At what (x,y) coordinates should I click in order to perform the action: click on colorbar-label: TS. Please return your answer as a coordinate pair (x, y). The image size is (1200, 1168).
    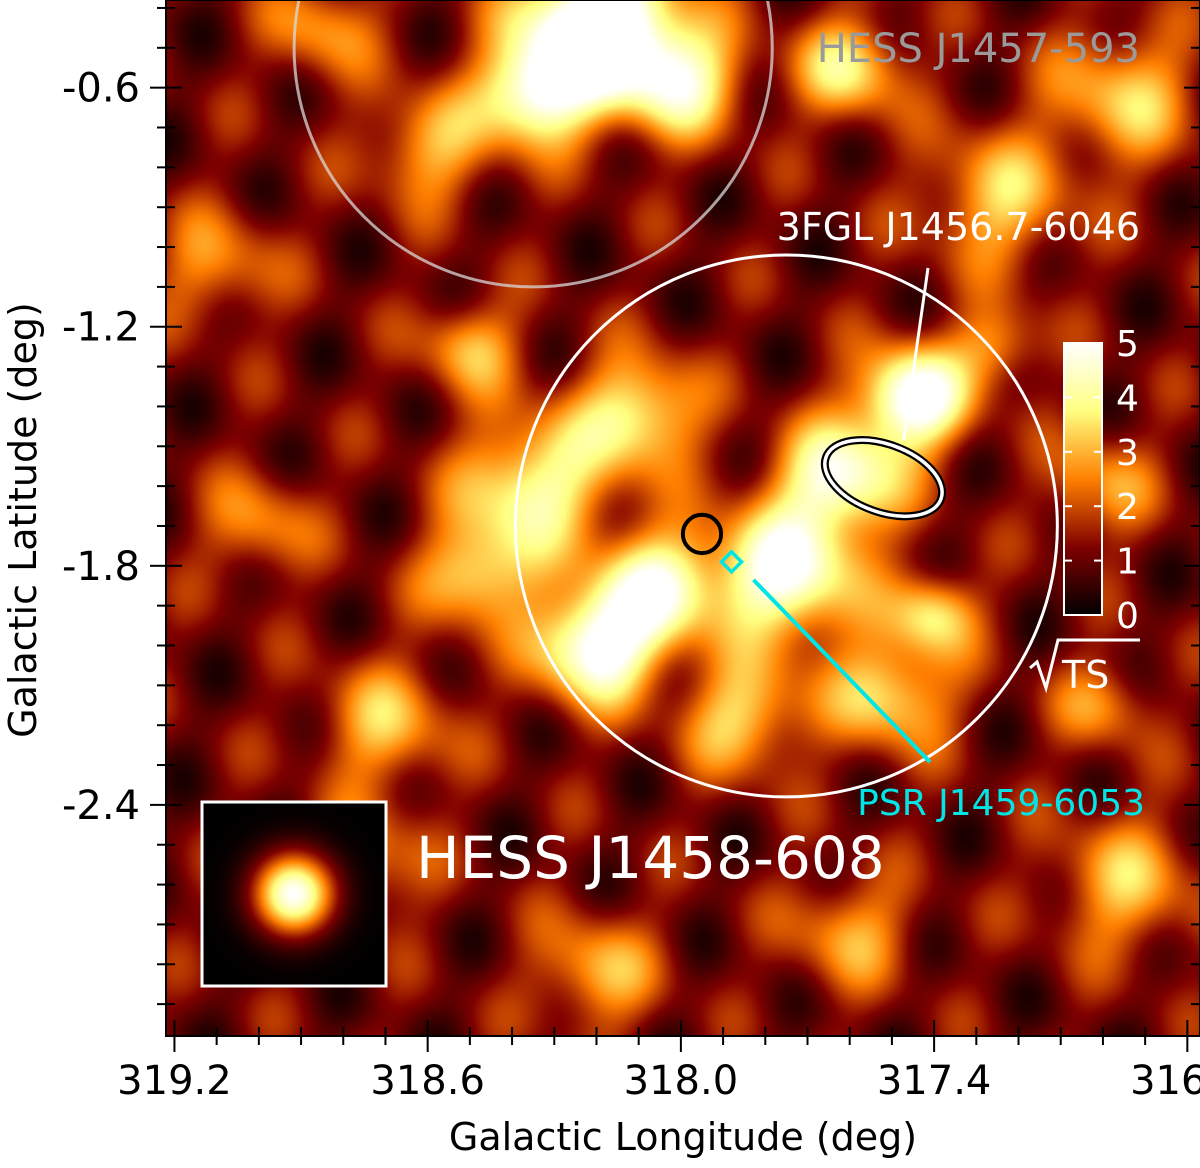
    Looking at the image, I should click on (1085, 675).